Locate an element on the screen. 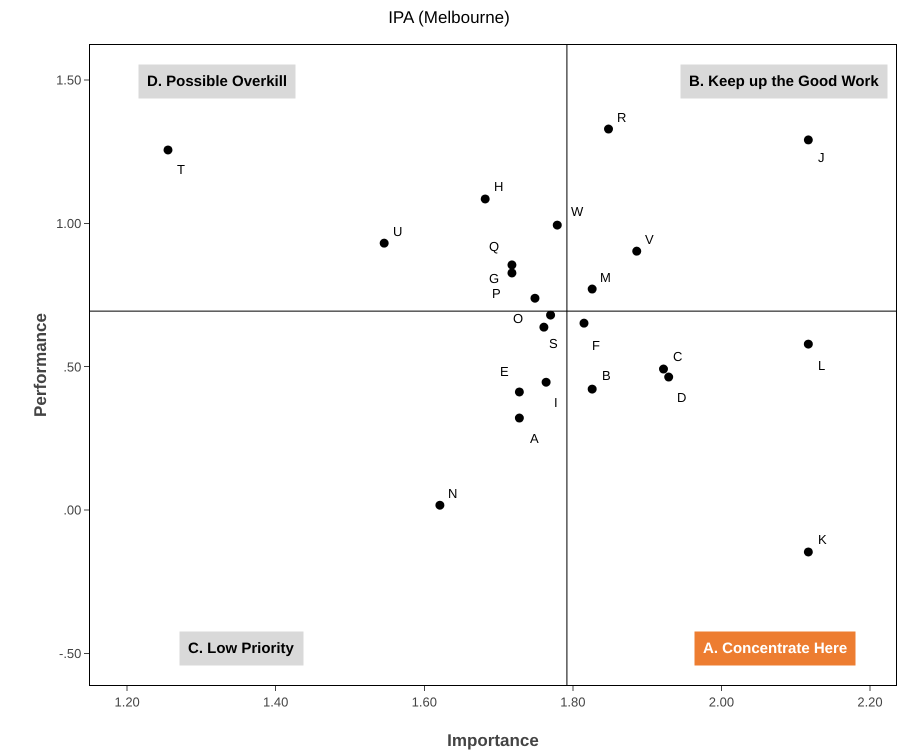 This screenshot has width=898, height=756. x-tick-label: 2.00 is located at coordinates (721, 702).